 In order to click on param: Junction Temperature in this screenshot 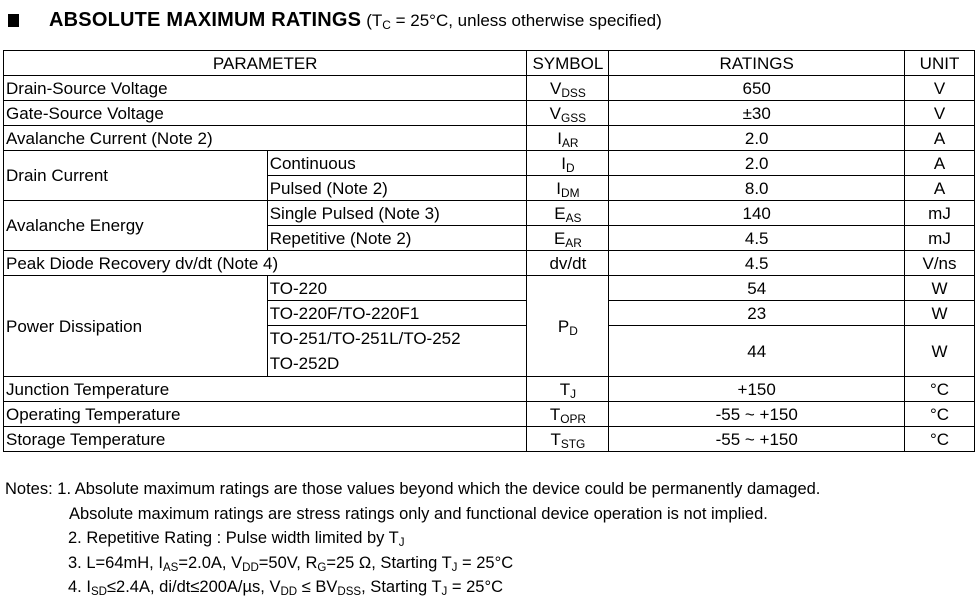, I will do `click(265, 389)`.